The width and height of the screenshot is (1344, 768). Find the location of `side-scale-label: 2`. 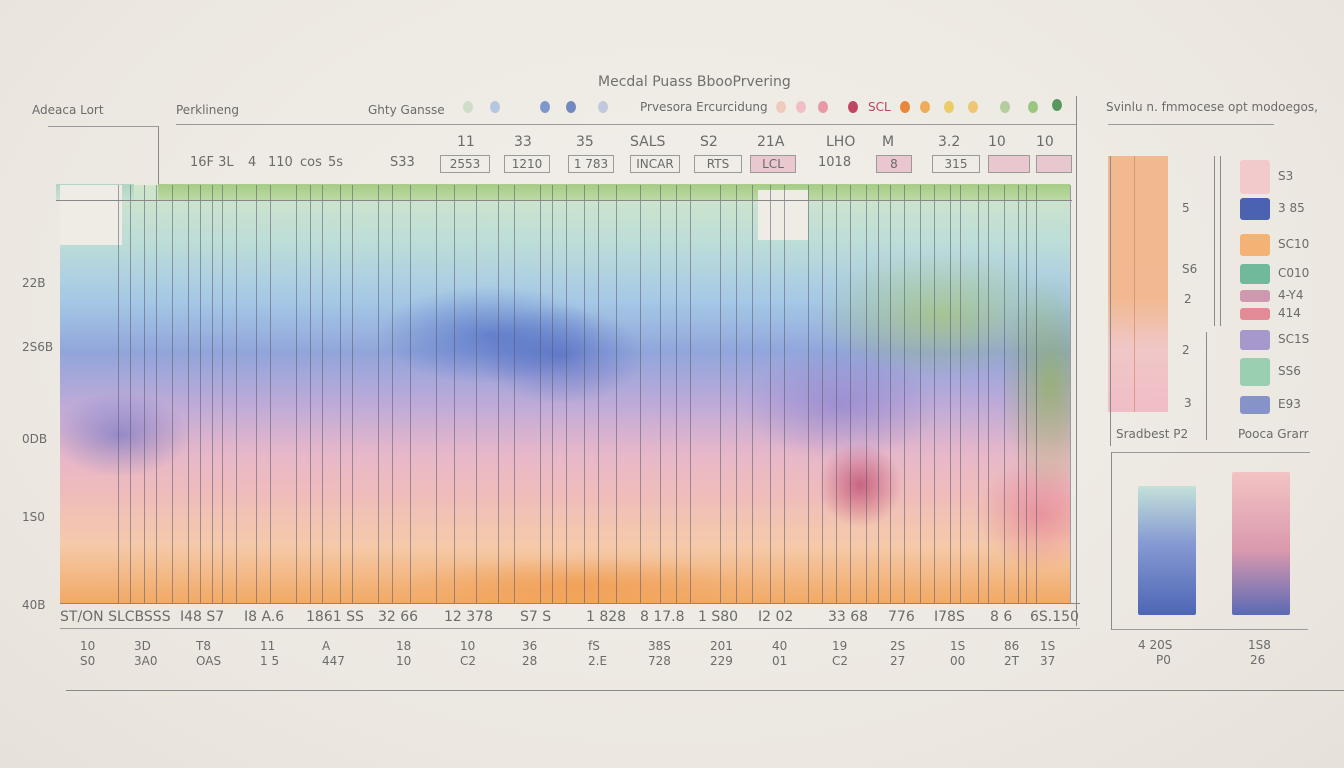

side-scale-label: 2 is located at coordinates (1186, 350).